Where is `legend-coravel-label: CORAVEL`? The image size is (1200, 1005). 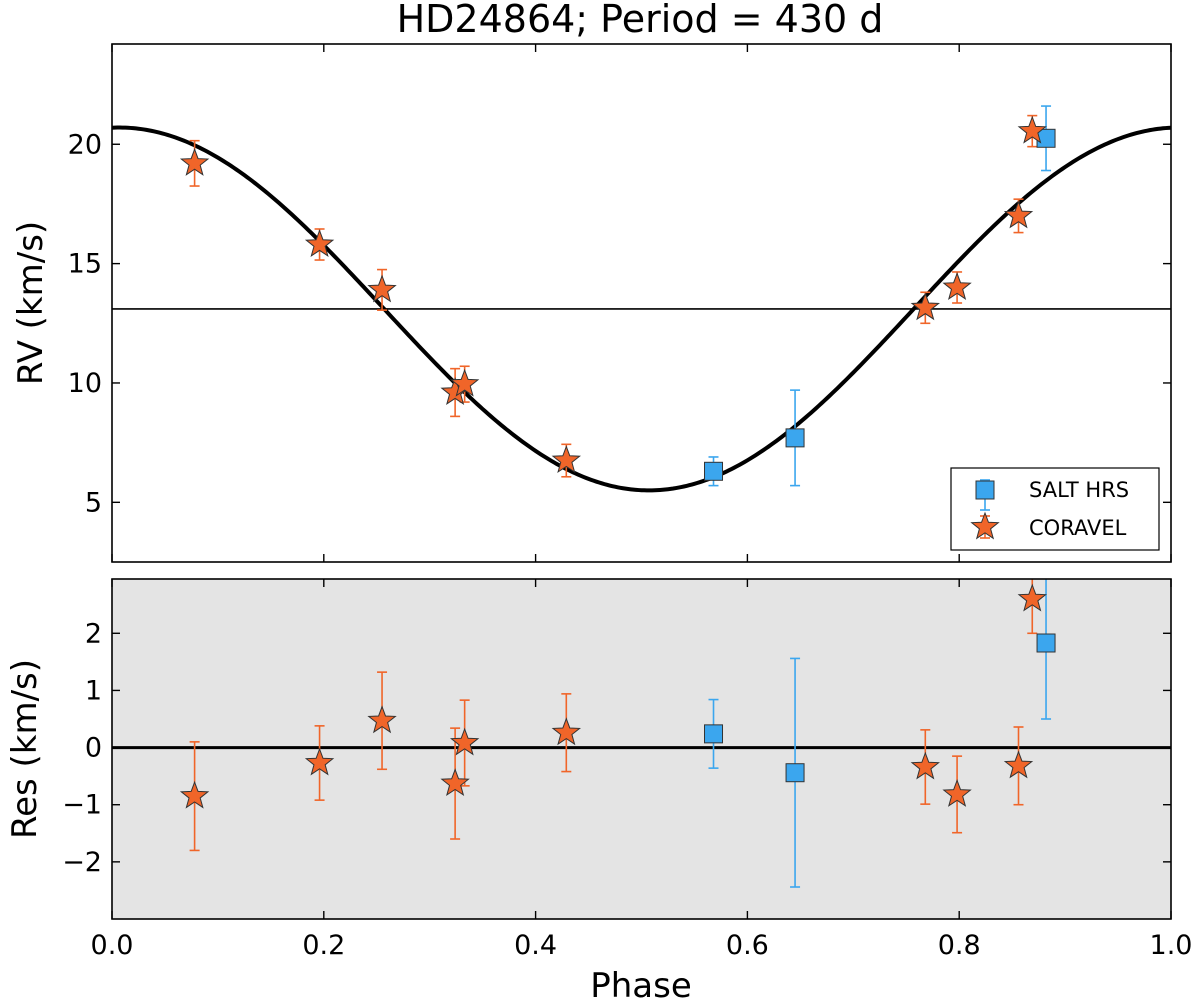 legend-coravel-label: CORAVEL is located at coordinates (1078, 528).